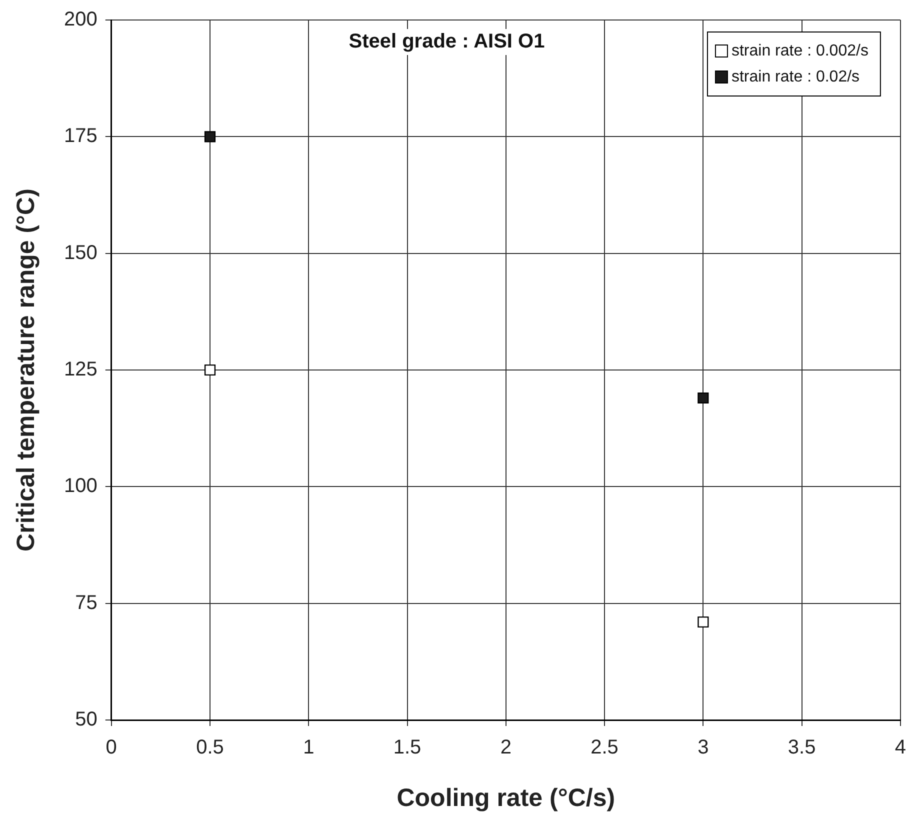  What do you see at coordinates (506, 747) in the screenshot?
I see `x-tick-label: 2` at bounding box center [506, 747].